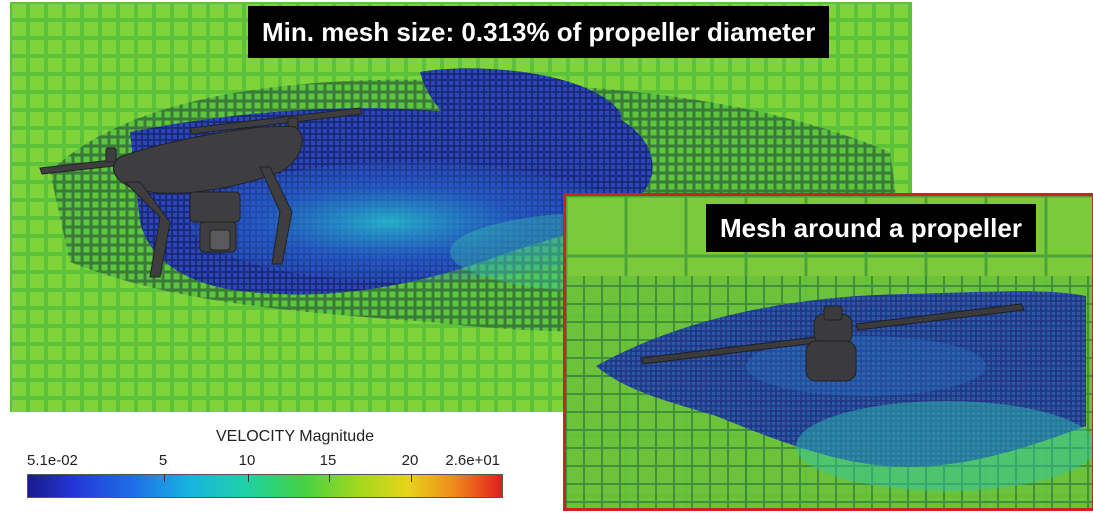 The width and height of the screenshot is (1093, 521). Describe the element at coordinates (247, 460) in the screenshot. I see `legend-tick-10: 10` at that location.